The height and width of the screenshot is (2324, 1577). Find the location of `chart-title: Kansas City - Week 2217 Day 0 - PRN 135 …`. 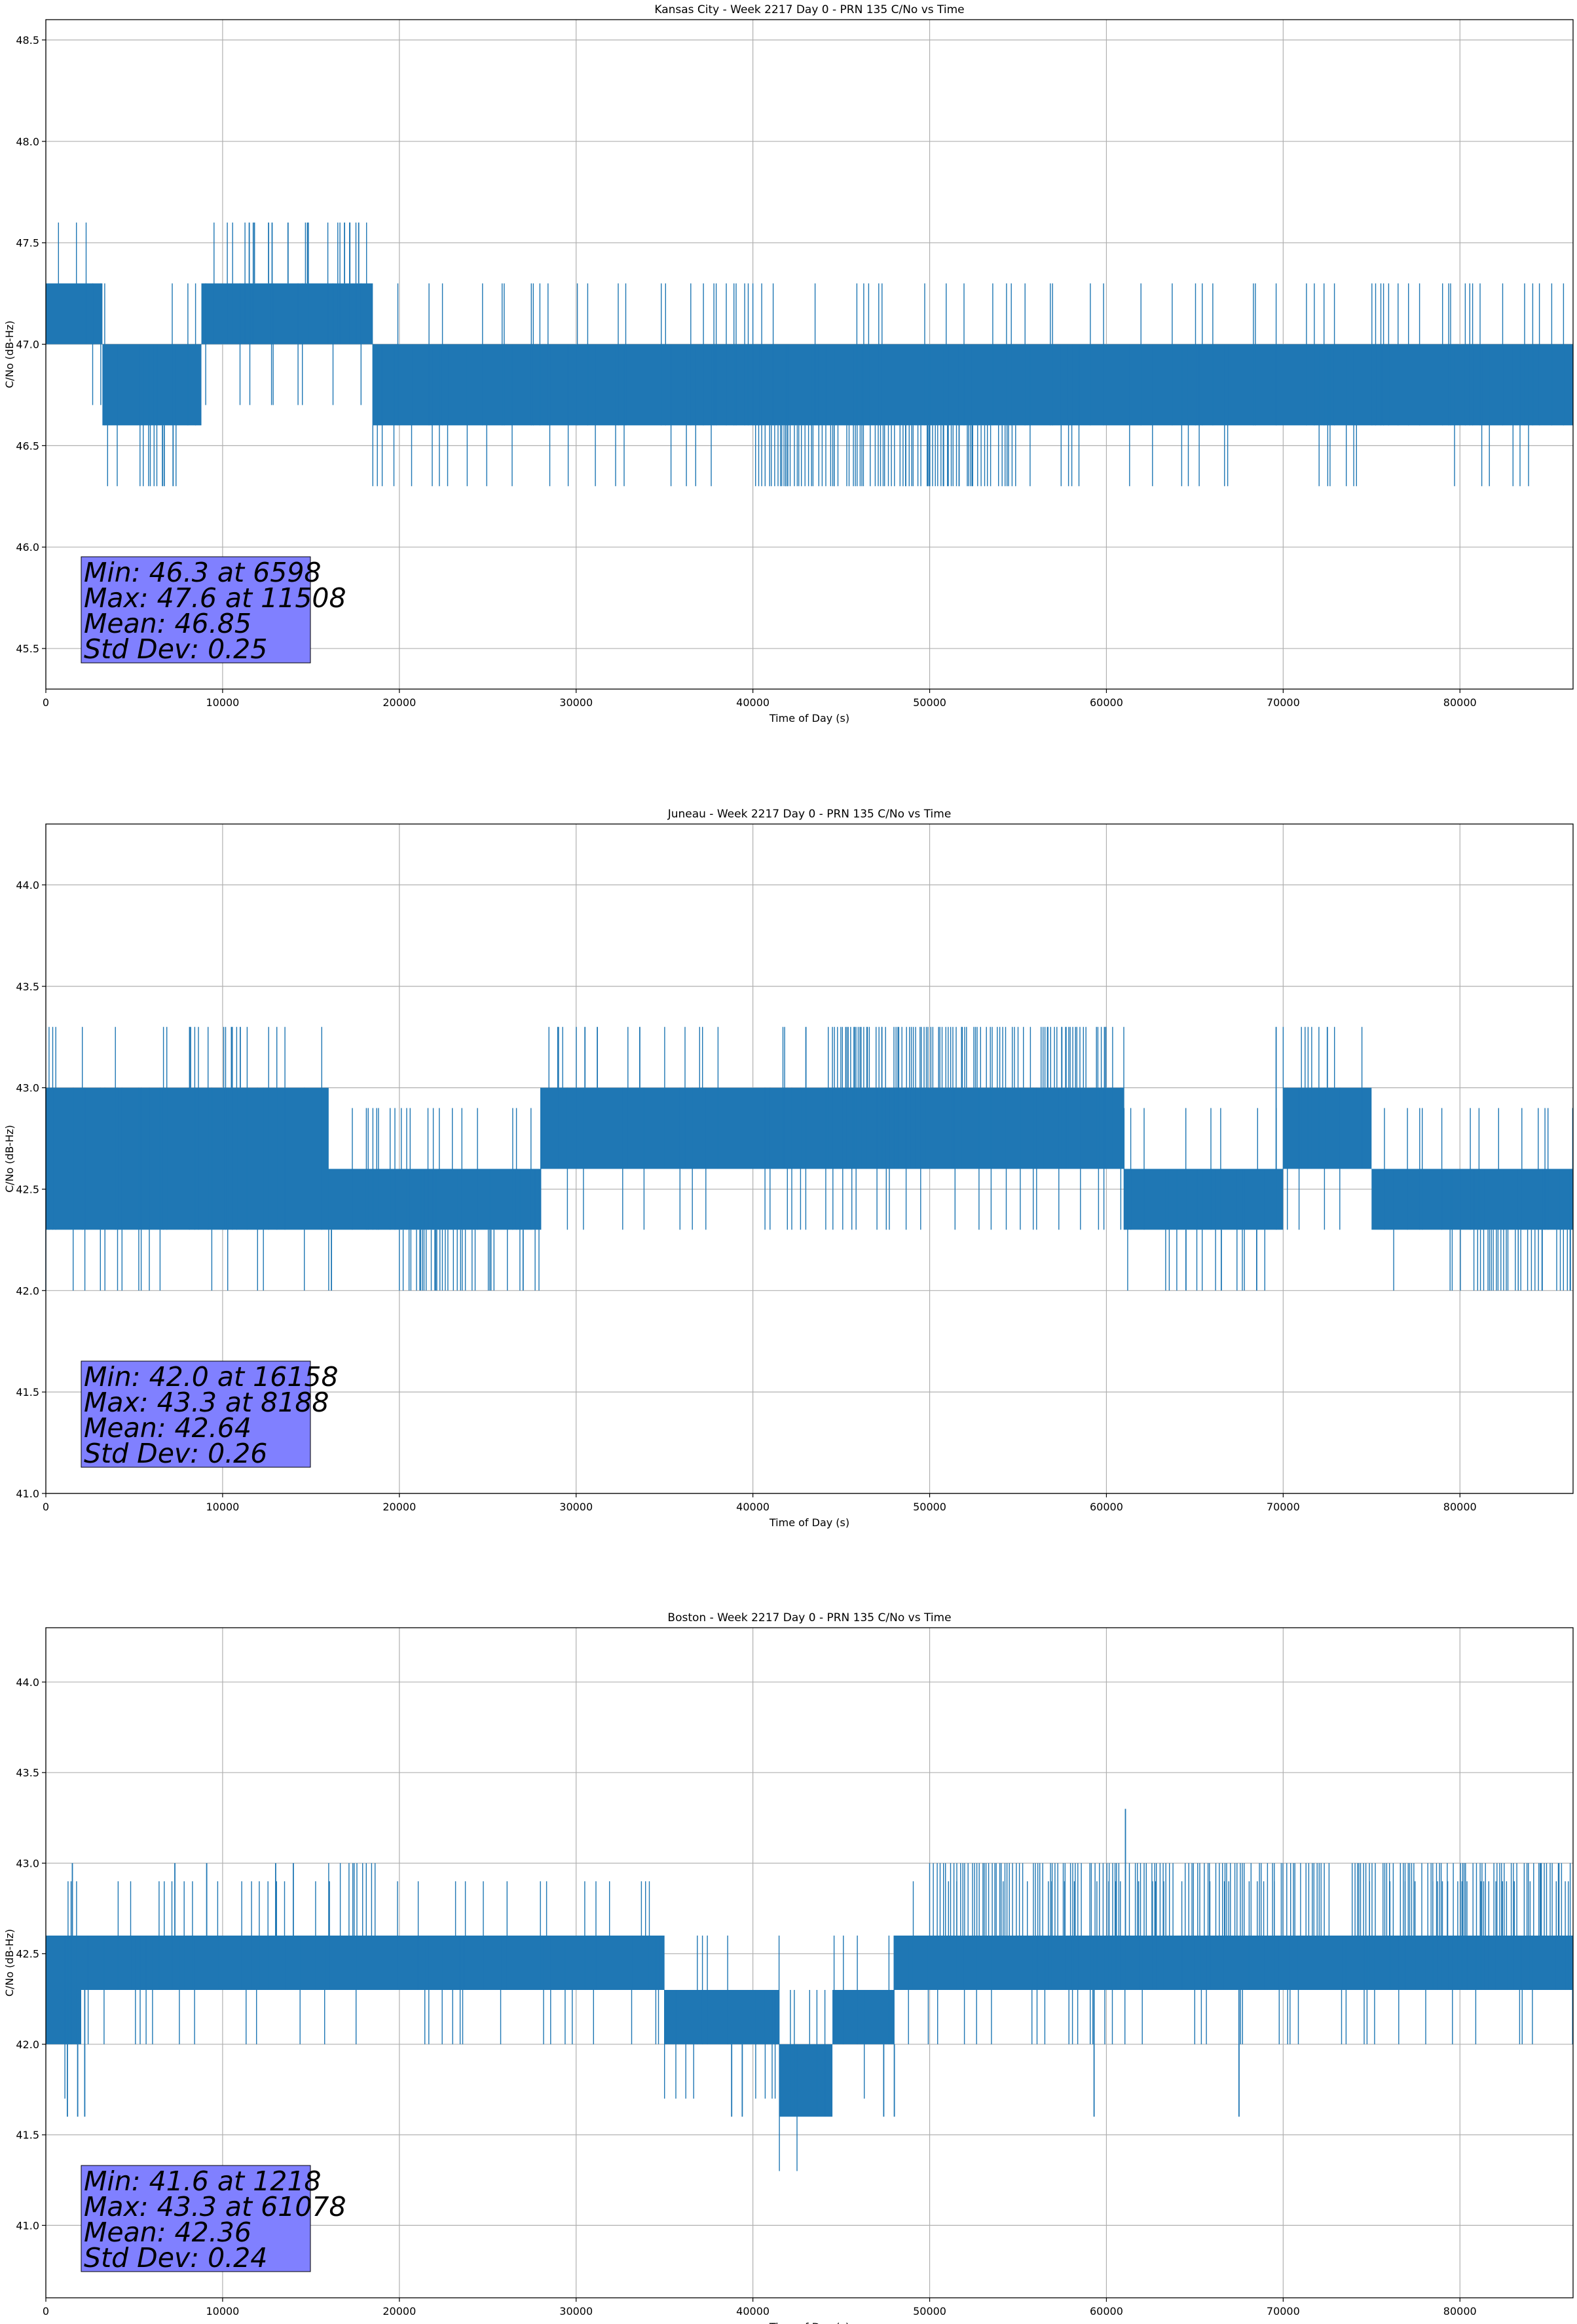

chart-title: Kansas City - Week 2217 Day 0 - PRN 135 … is located at coordinates (809, 9).